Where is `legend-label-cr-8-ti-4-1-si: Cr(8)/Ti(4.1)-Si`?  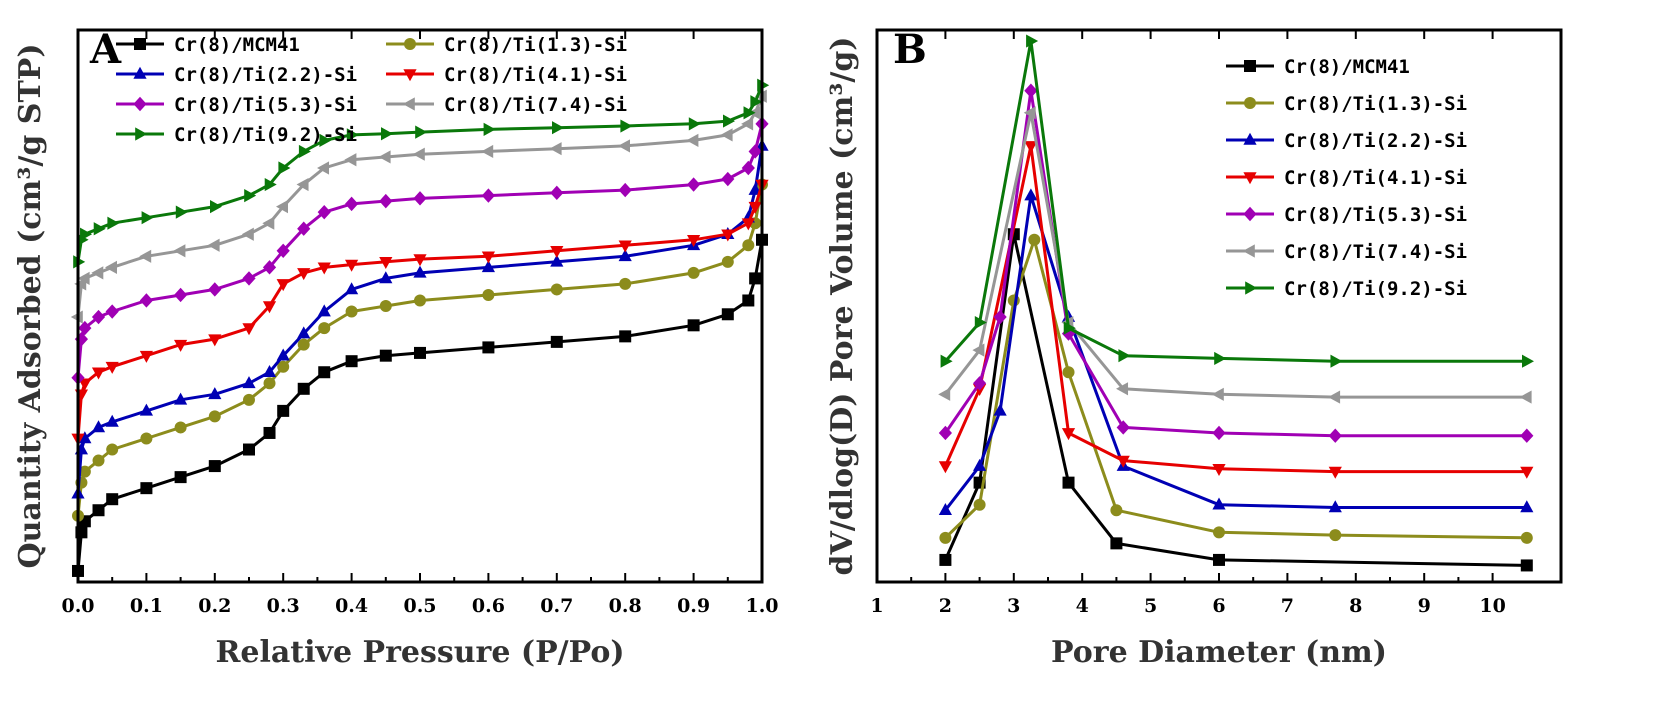 legend-label-cr-8-ti-4-1-si: Cr(8)/Ti(4.1)-Si is located at coordinates (1375, 178).